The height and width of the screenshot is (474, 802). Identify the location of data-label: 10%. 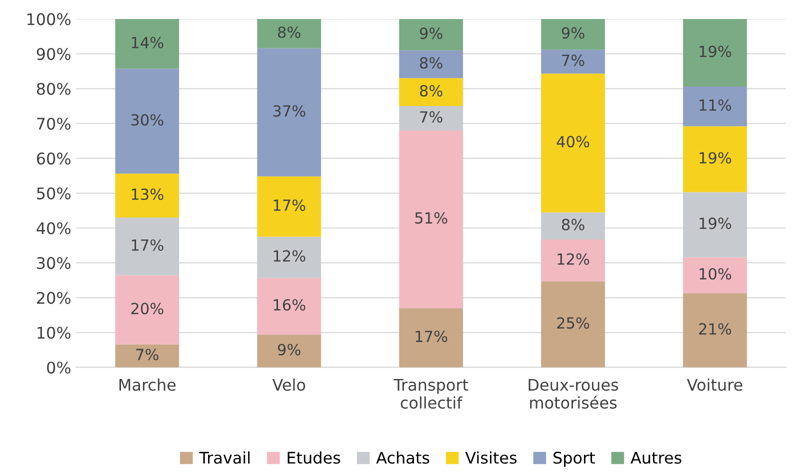
(716, 274).